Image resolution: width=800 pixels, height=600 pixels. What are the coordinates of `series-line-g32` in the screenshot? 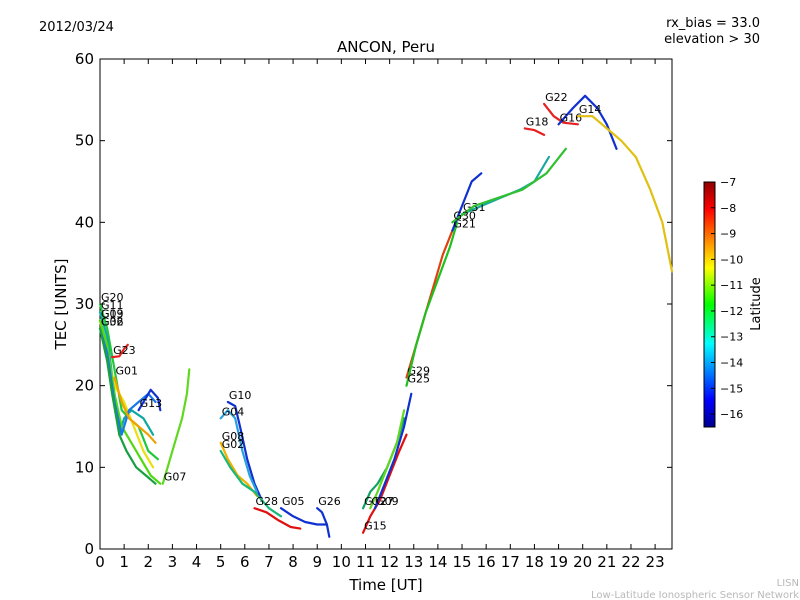 It's located at (127, 406).